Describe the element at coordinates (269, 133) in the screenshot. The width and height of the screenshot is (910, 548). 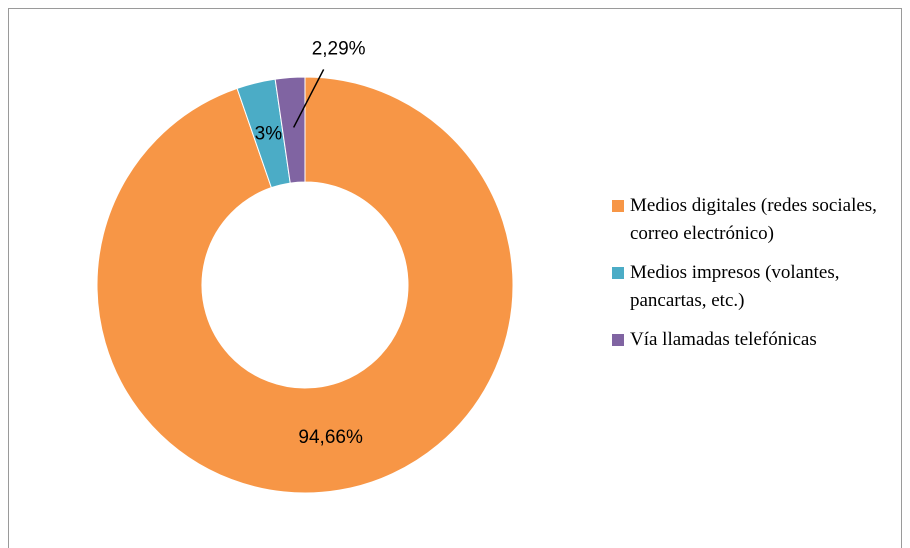
I see `data-label: 3%` at that location.